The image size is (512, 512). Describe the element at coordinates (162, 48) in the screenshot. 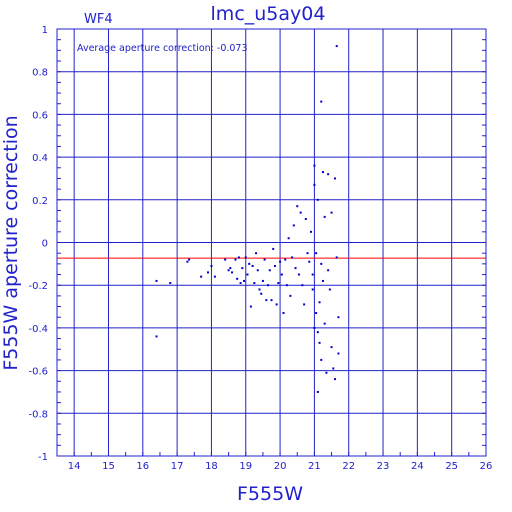

I see `average-correction-annotation: Average aperture correction: -0.073` at that location.